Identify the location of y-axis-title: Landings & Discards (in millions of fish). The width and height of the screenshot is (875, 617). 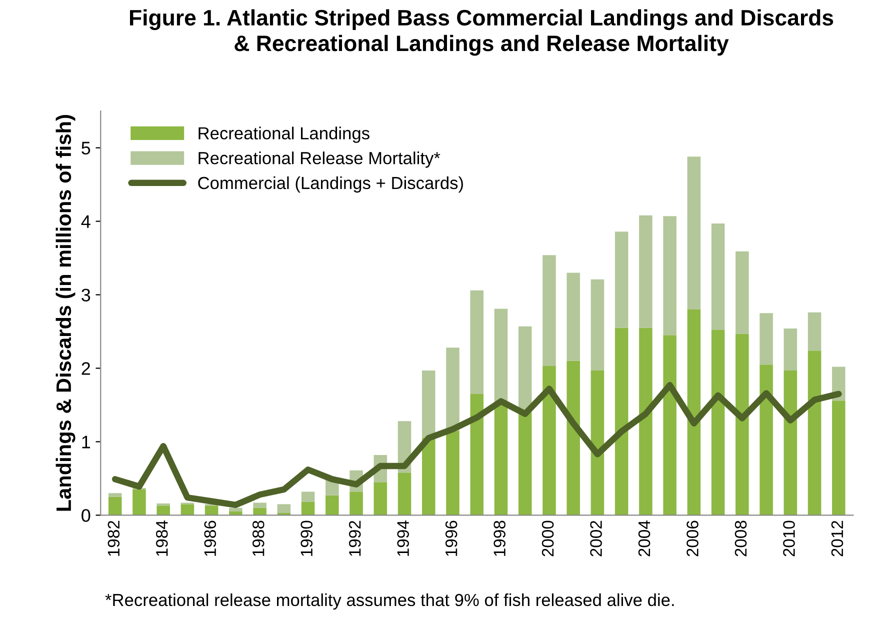
(66, 313).